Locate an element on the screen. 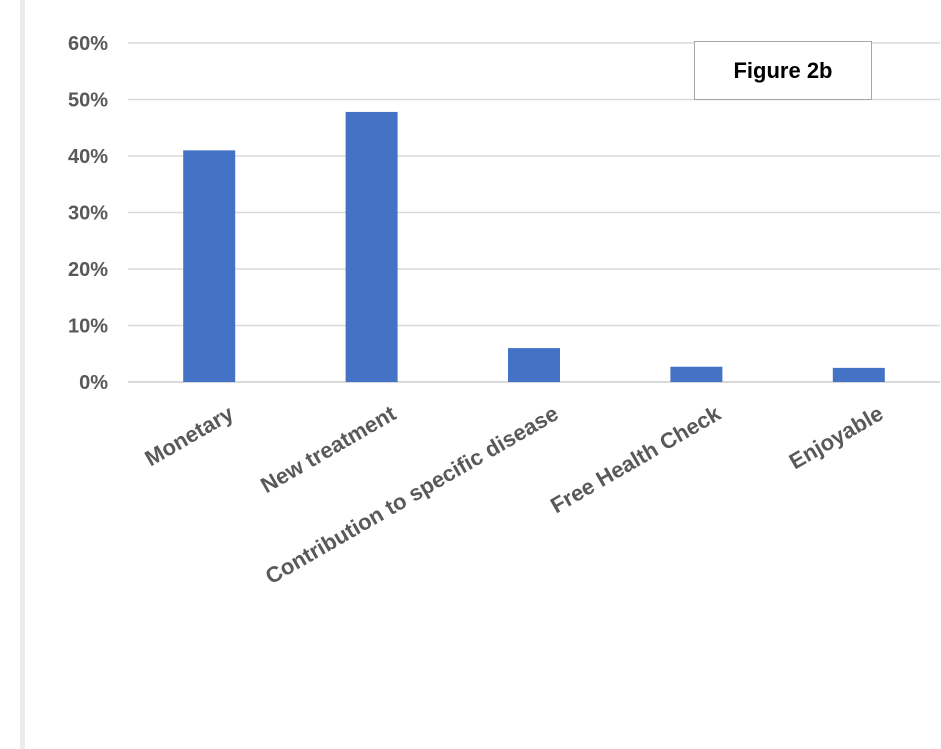  y-axis-tick-labels: 0% 10% 20% 30% 40% 50% 60% is located at coordinates (88, 213).